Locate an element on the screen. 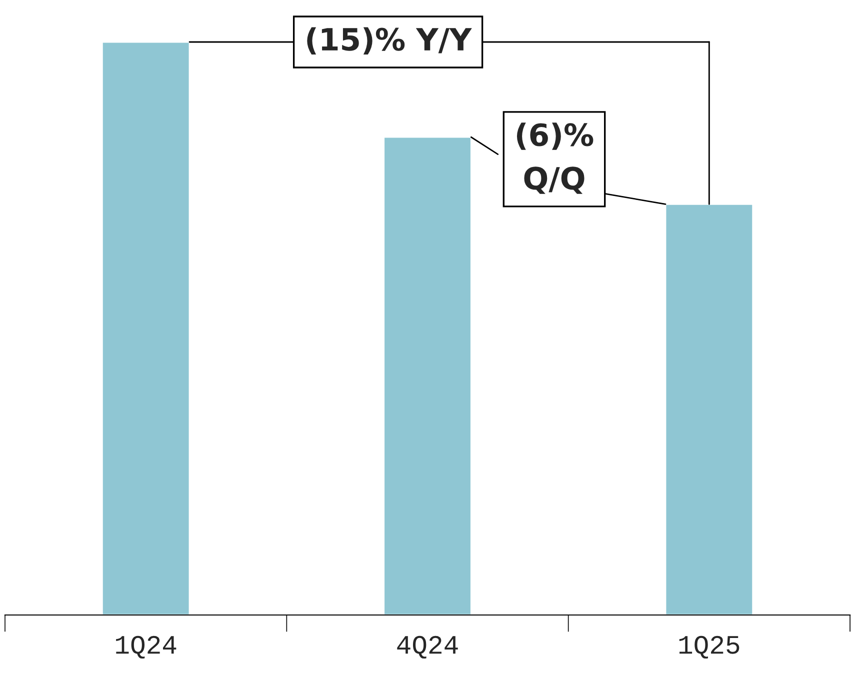 This screenshot has width=851, height=675. annotation: (15)% Y/Y is located at coordinates (389, 40).